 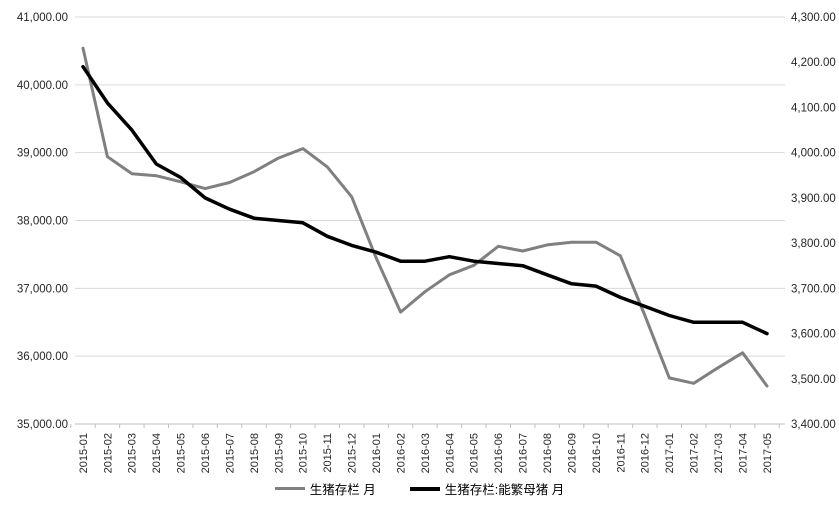 What do you see at coordinates (424, 488) in the screenshot?
I see `black-line-swatch-icon` at bounding box center [424, 488].